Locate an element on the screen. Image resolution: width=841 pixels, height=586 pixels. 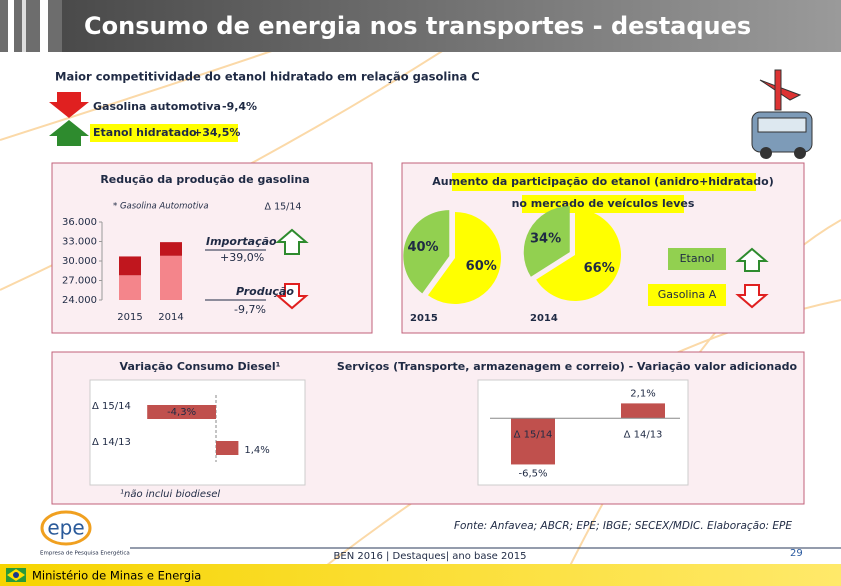
y-tick-label: 33.000 is located at coordinates (79, 242).